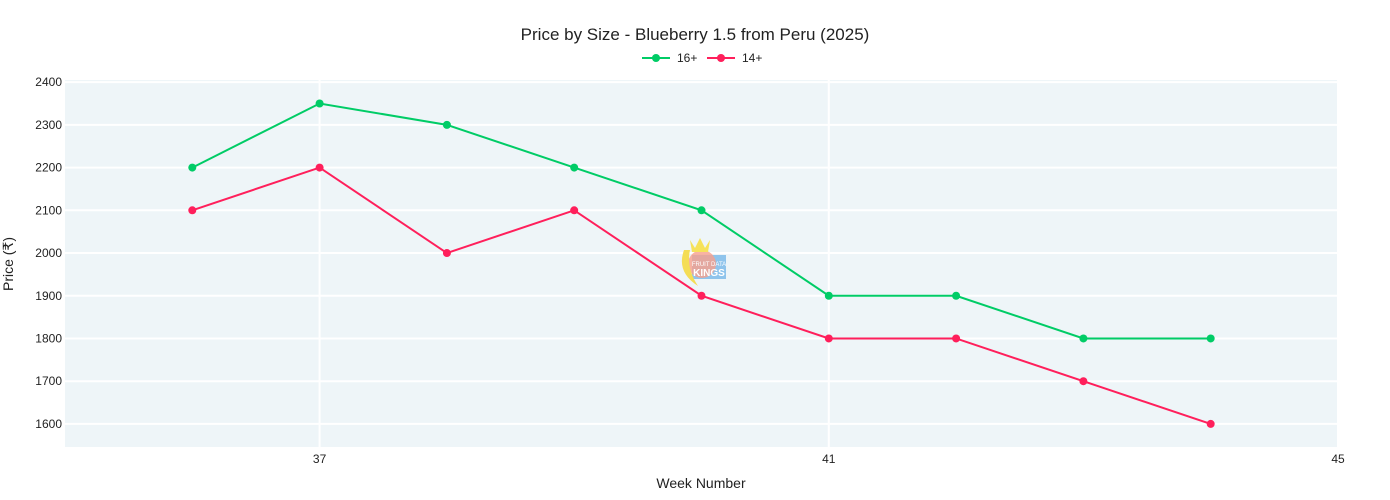 This screenshot has height=500, width=1390. Describe the element at coordinates (8, 264) in the screenshot. I see `y-axis-label: Price (₹)` at that location.